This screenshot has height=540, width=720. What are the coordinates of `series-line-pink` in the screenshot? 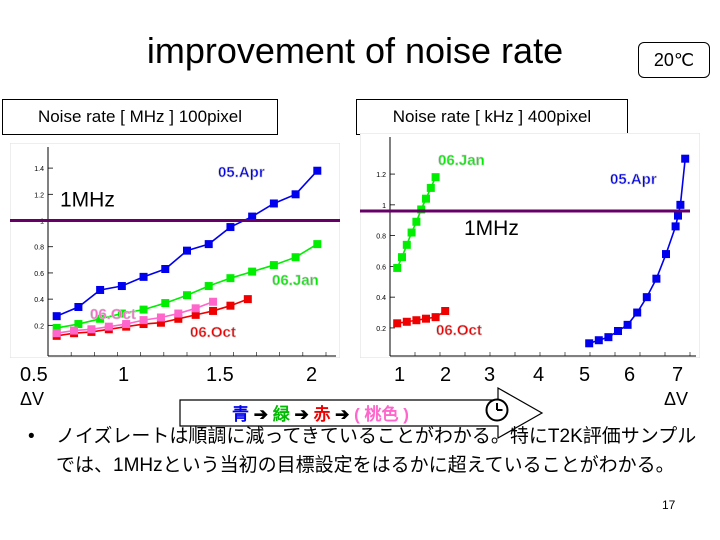 It's located at (135, 317).